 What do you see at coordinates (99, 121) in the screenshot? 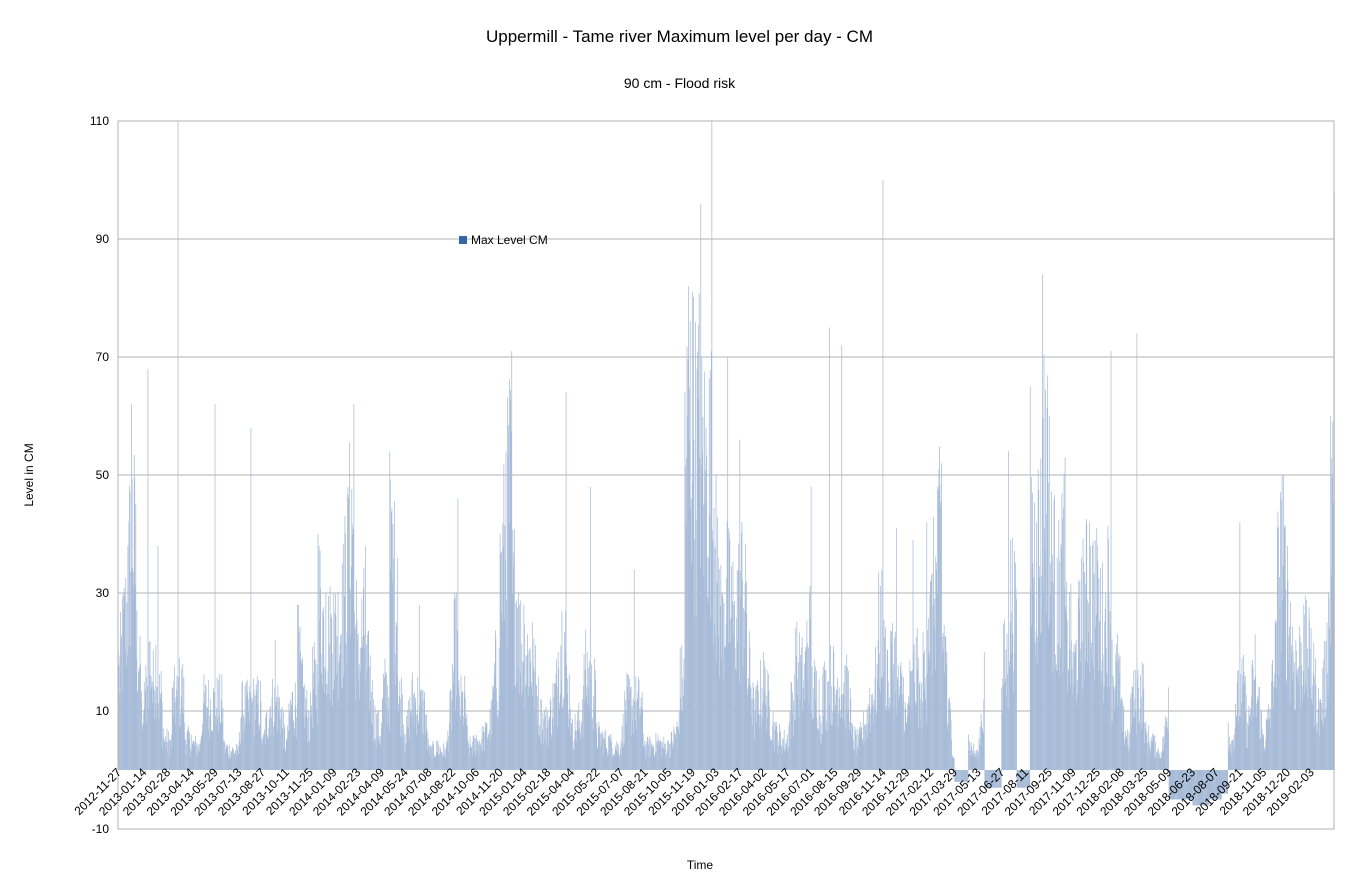
I see `y-tick-label: 110` at bounding box center [99, 121].